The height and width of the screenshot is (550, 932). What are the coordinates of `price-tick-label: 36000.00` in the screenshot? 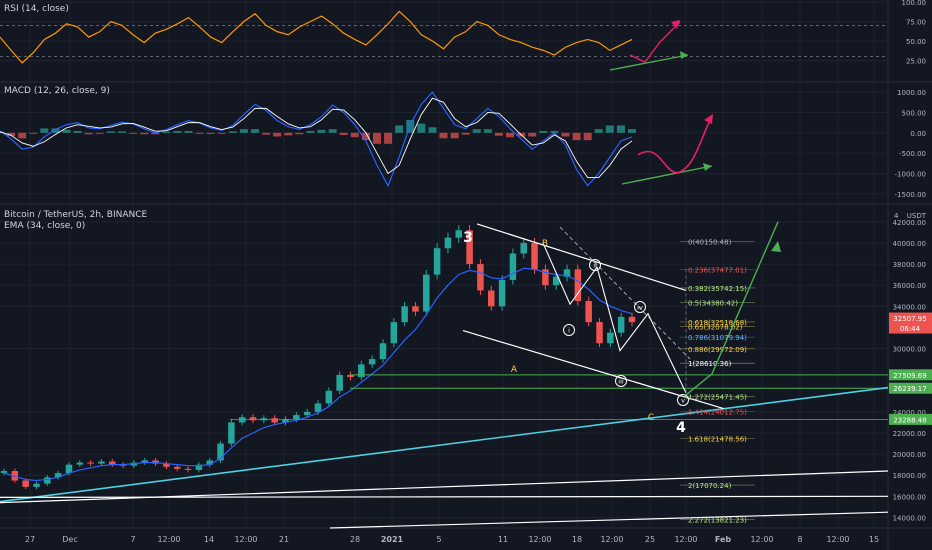 It's located at (909, 286).